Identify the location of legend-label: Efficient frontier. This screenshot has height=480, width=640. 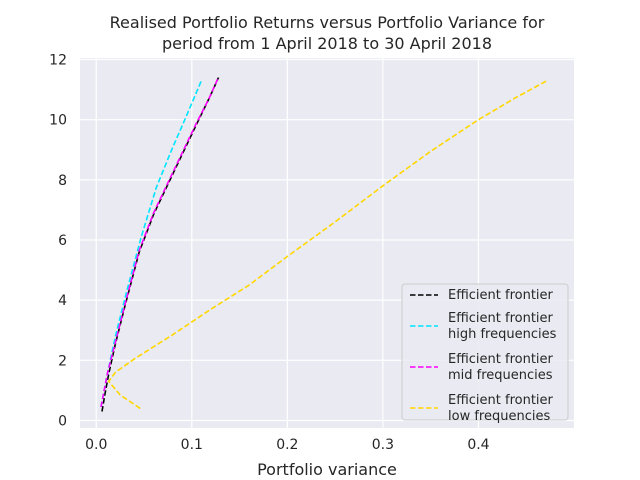
(501, 295).